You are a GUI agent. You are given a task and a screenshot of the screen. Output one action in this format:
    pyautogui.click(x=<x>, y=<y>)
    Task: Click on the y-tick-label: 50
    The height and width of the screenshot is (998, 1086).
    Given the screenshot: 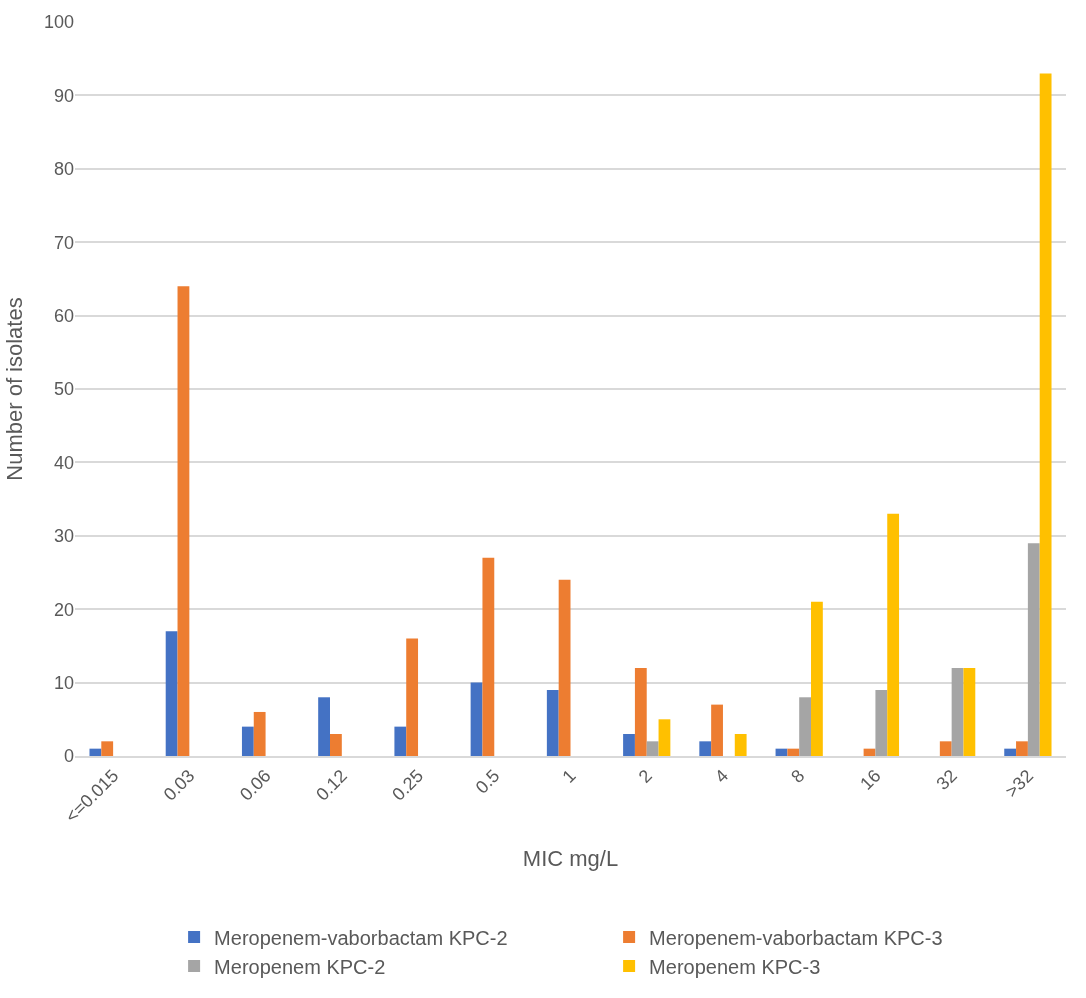 What is the action you would take?
    pyautogui.click(x=63, y=389)
    